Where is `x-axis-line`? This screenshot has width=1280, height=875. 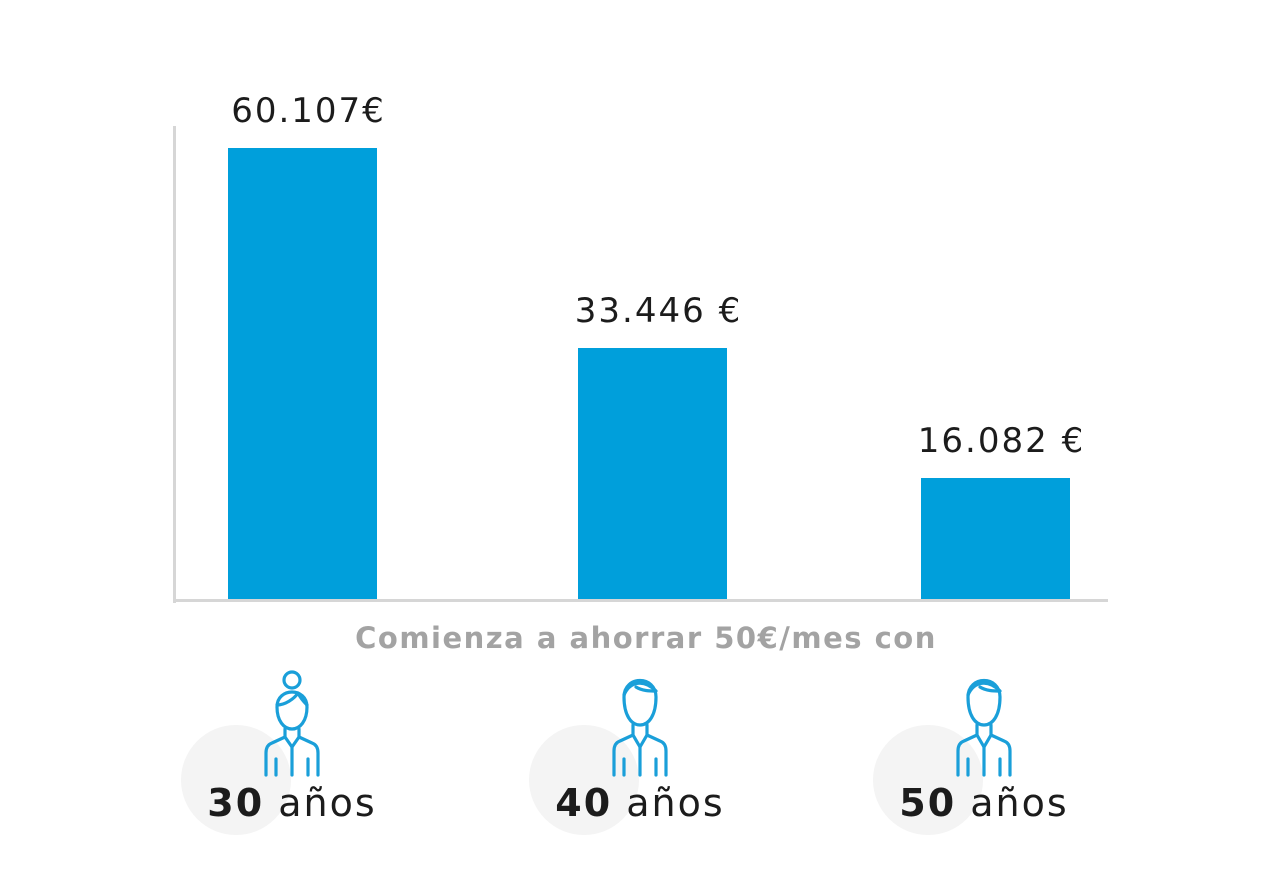
x-axis-line is located at coordinates (640, 600).